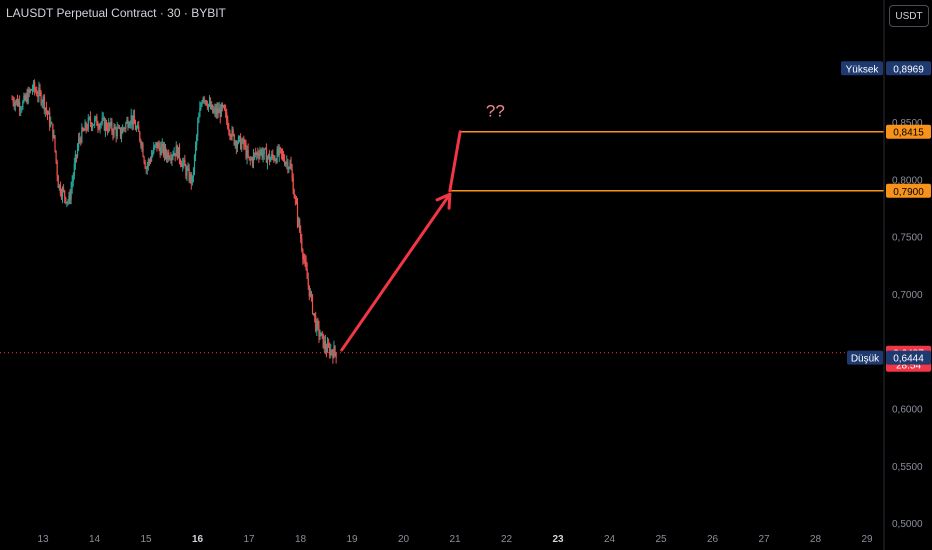 The image size is (932, 550). Describe the element at coordinates (908, 357) in the screenshot. I see `low-price-tag: 0,6444` at that location.